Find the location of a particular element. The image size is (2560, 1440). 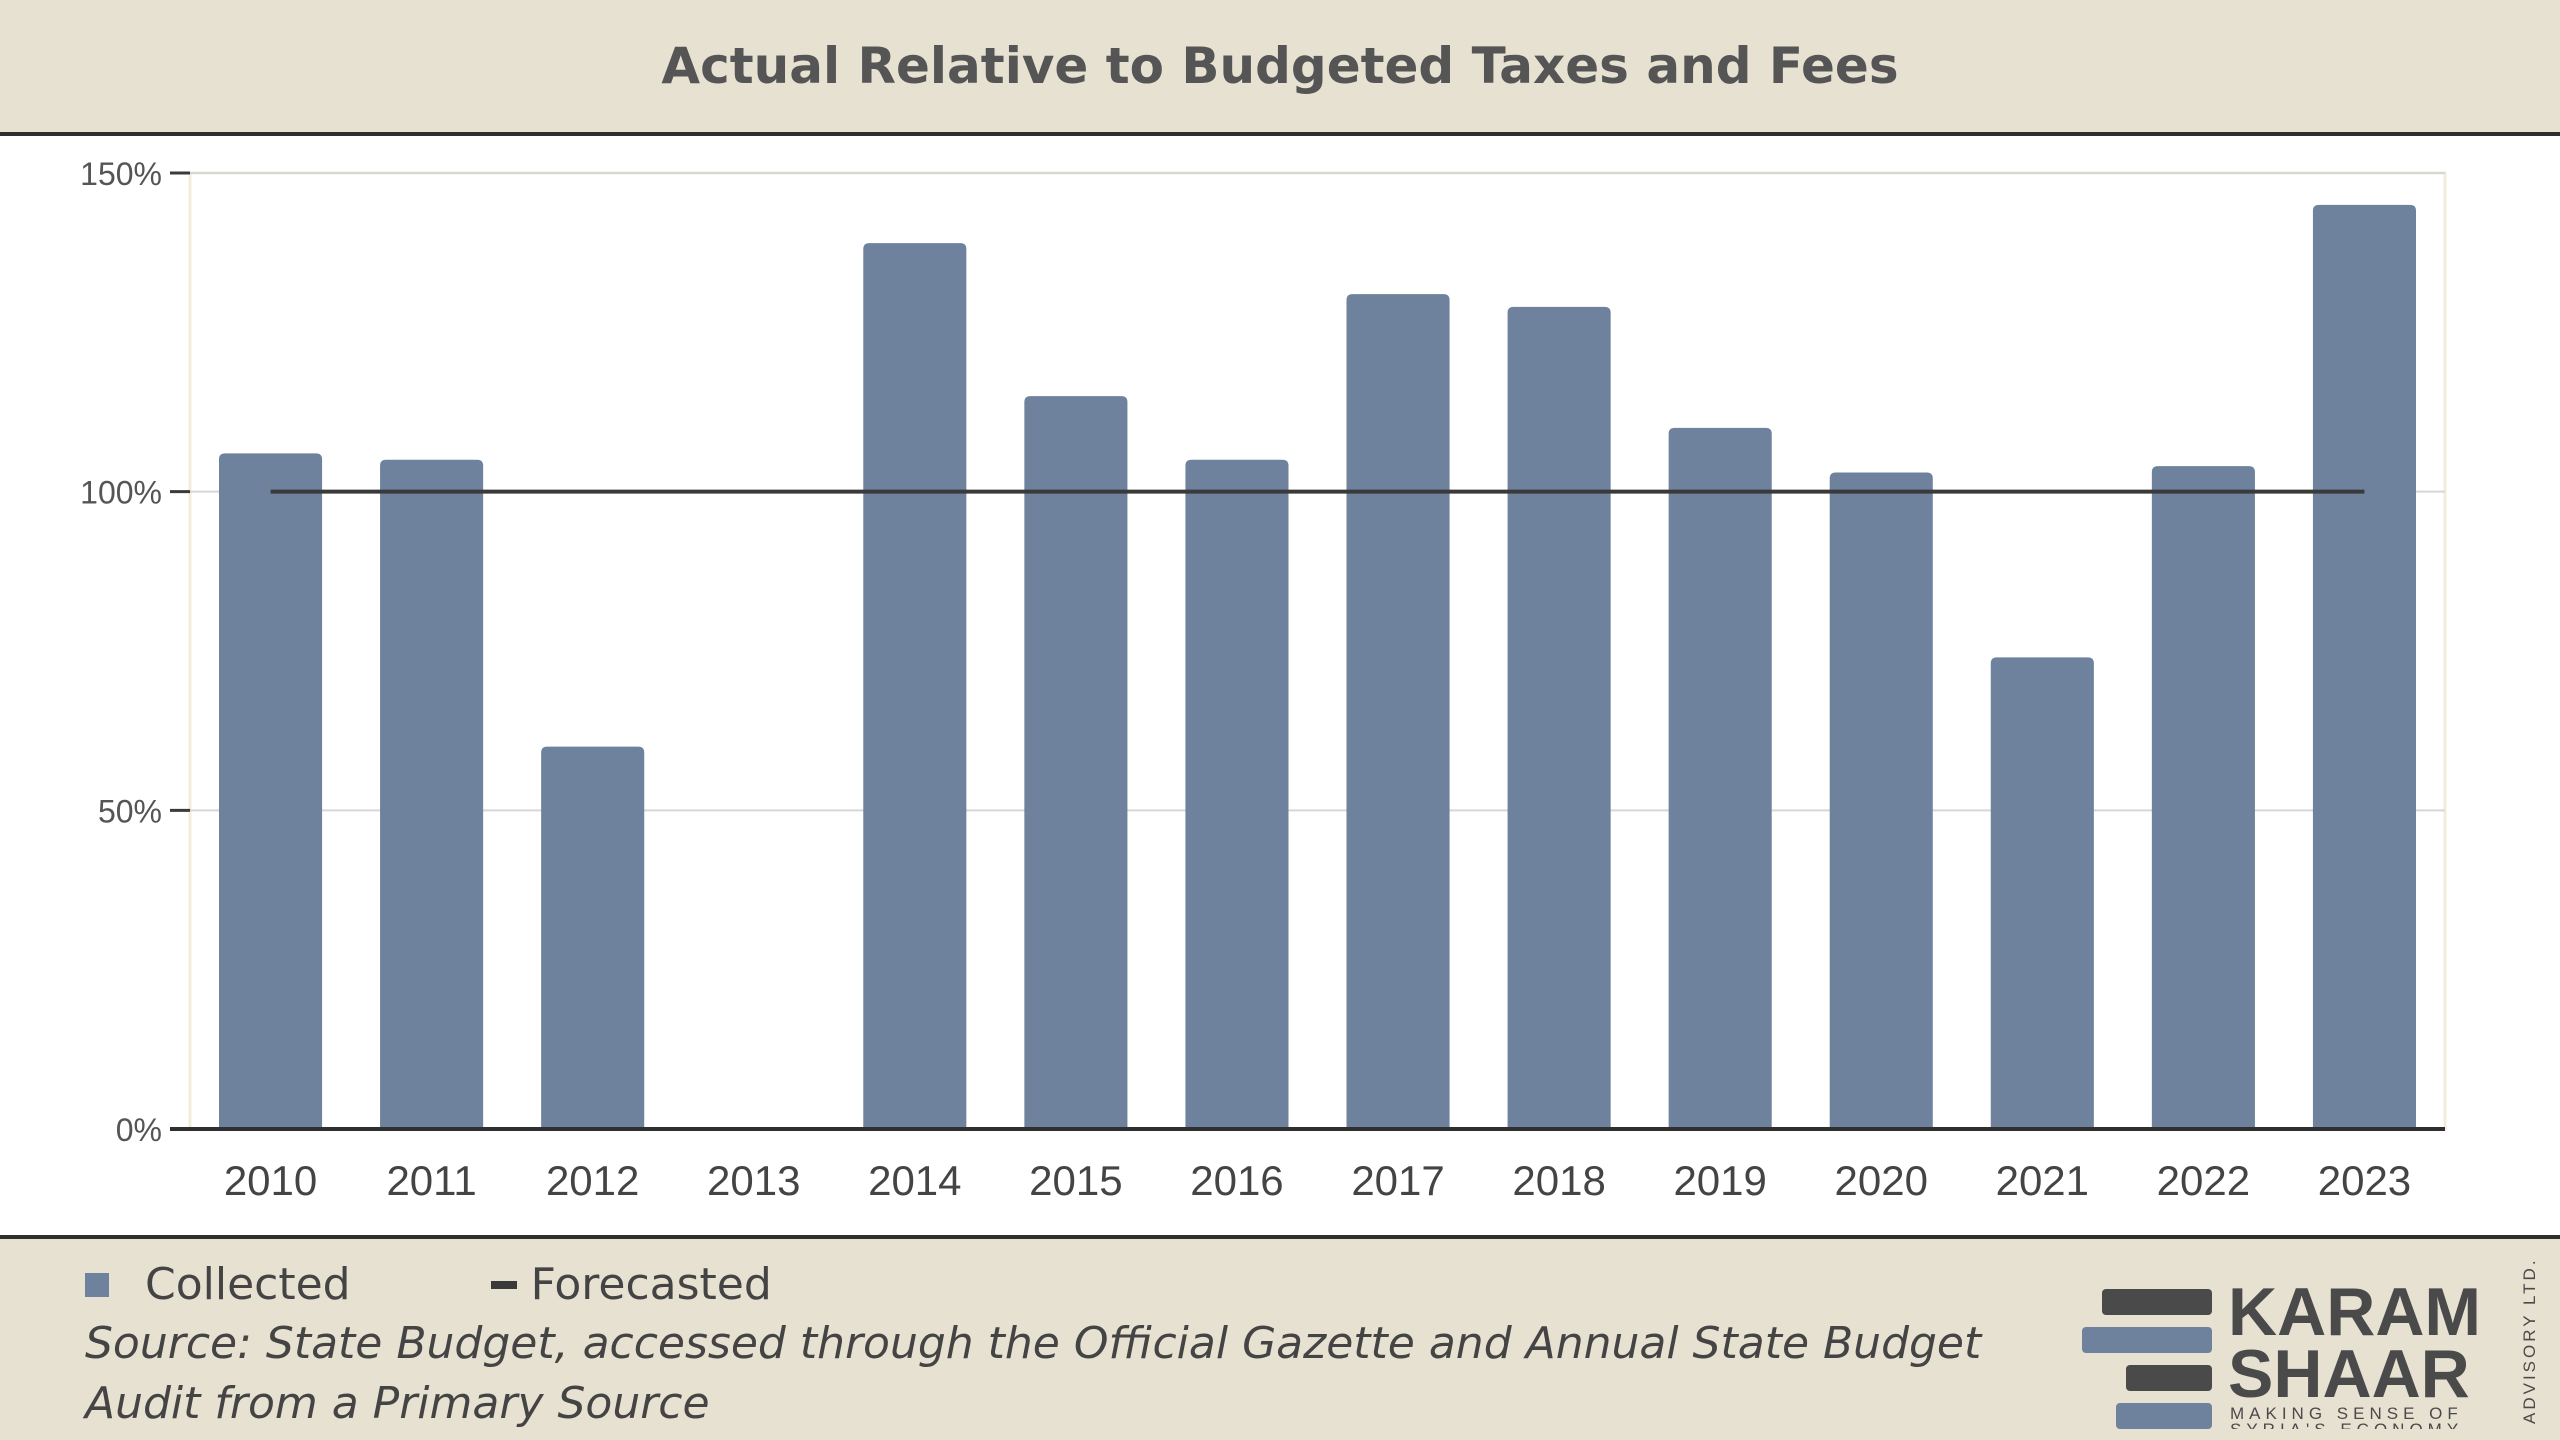

logo-text-karam: KARAM is located at coordinates (2354, 1312).